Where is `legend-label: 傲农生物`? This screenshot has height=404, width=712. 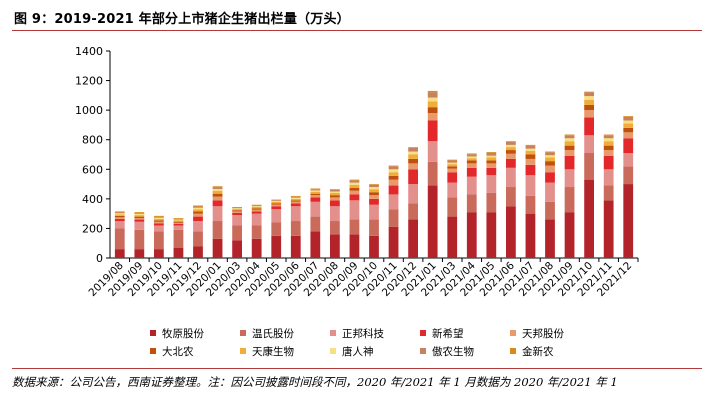 legend-label: 傲农生物 is located at coordinates (453, 351).